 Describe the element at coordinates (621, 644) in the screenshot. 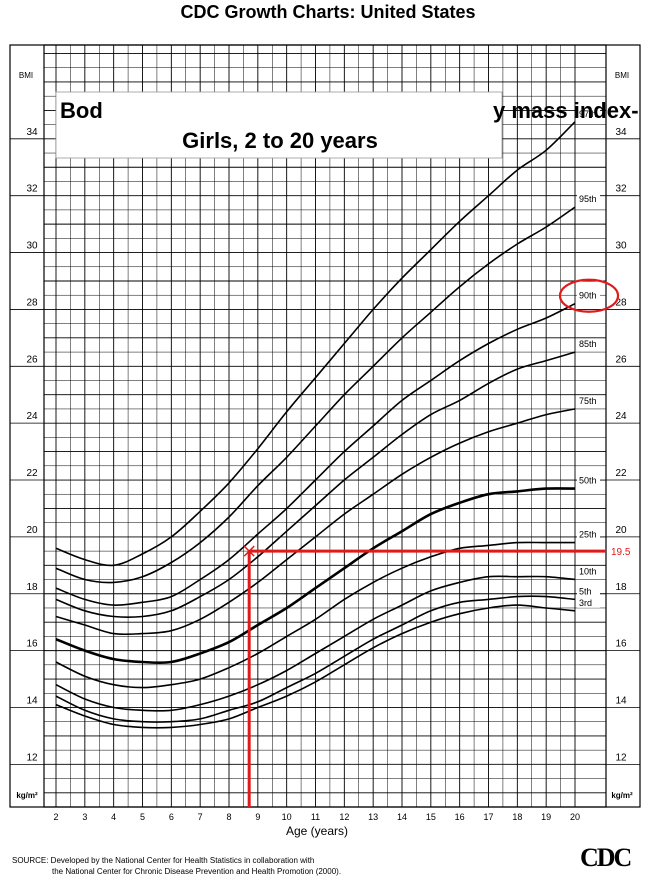

I see `y-tick-label-right: 16` at that location.